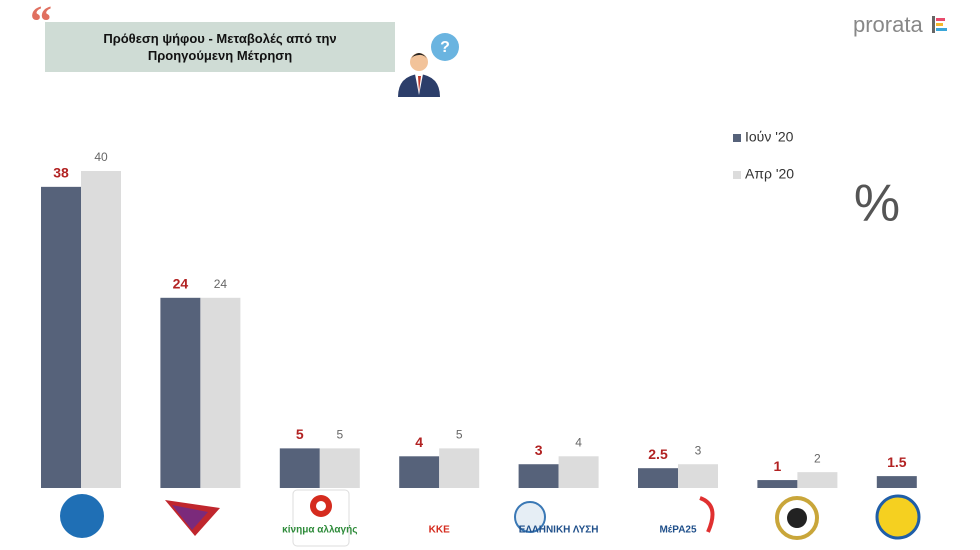 The width and height of the screenshot is (980, 550). I want to click on value-label: 1, so click(778, 466).